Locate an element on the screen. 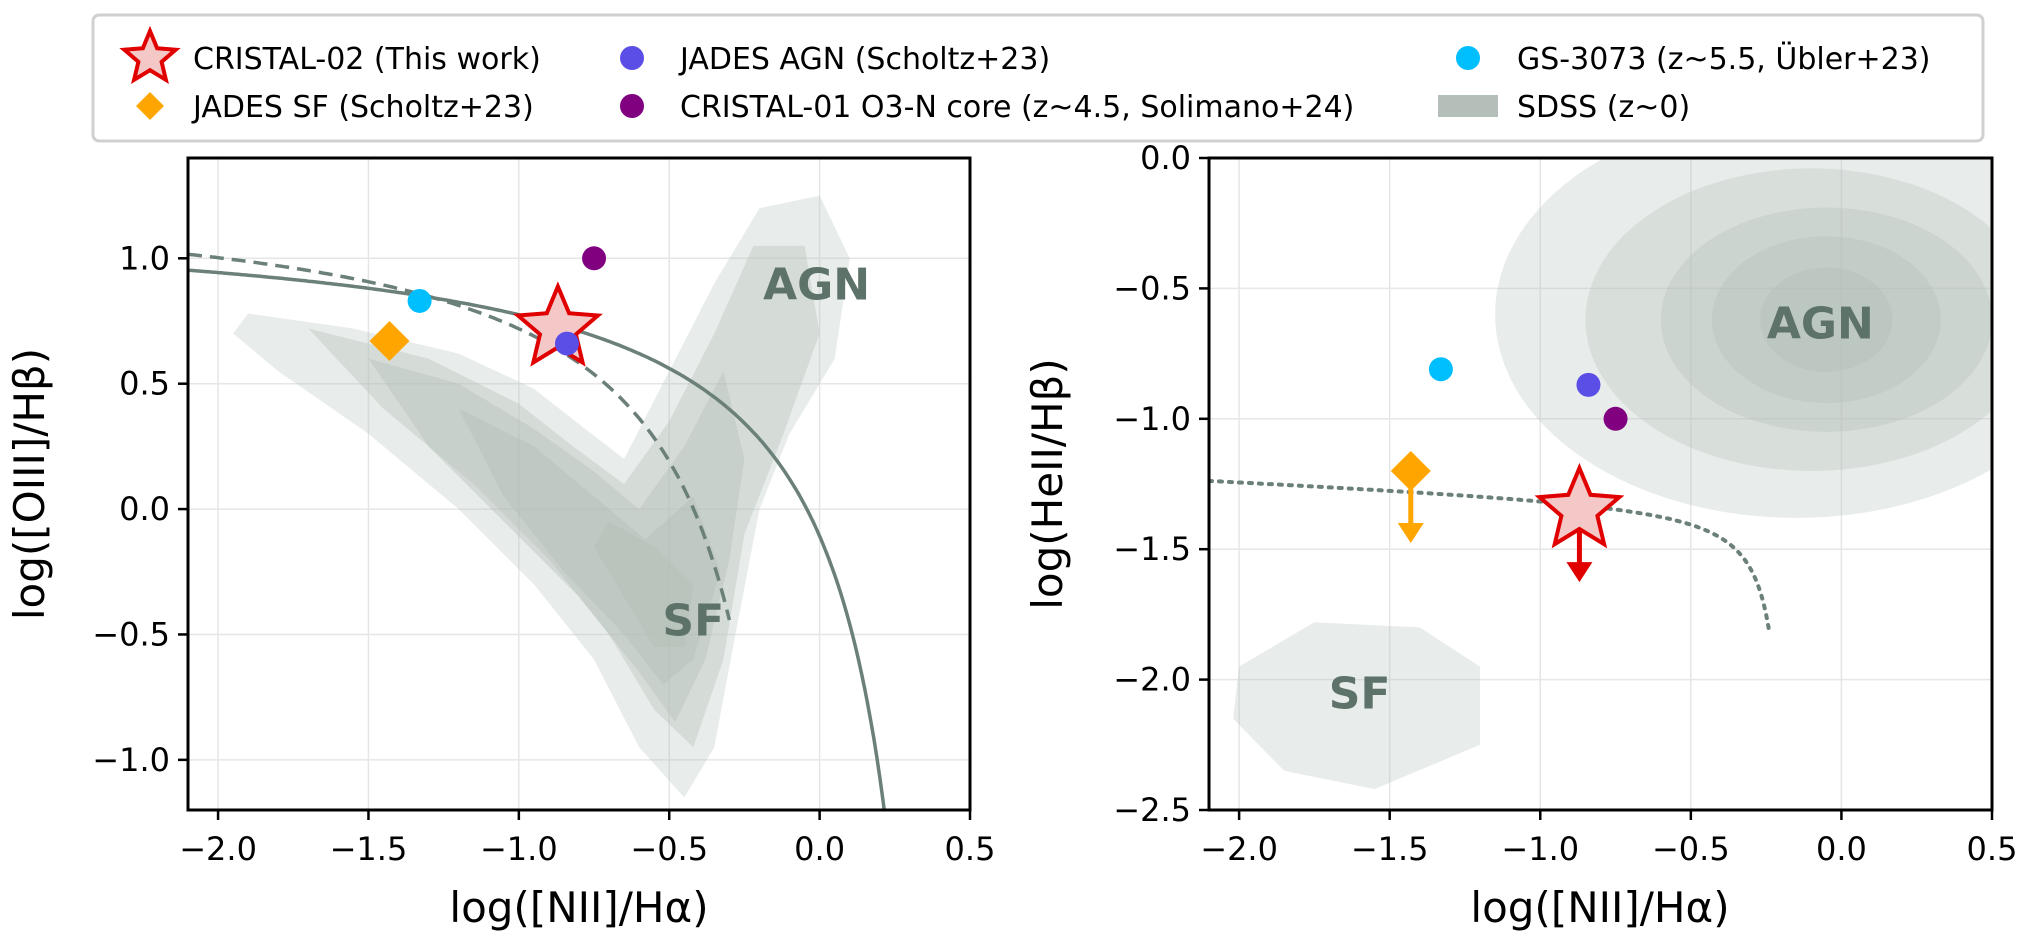 Image resolution: width=2031 pixels, height=937 pixels. left-ytick-label: −0.5 is located at coordinates (131, 634).